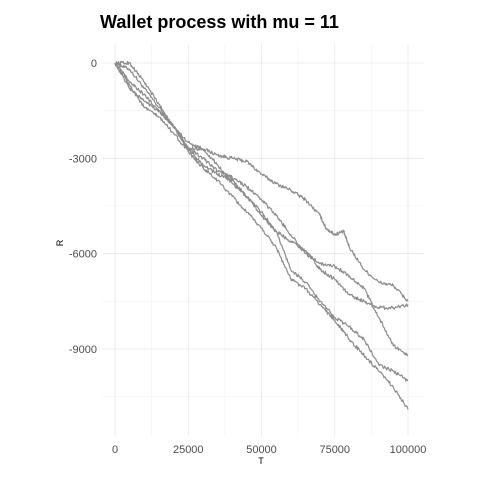 The width and height of the screenshot is (480, 480). I want to click on x-axis-title: T, so click(261, 461).